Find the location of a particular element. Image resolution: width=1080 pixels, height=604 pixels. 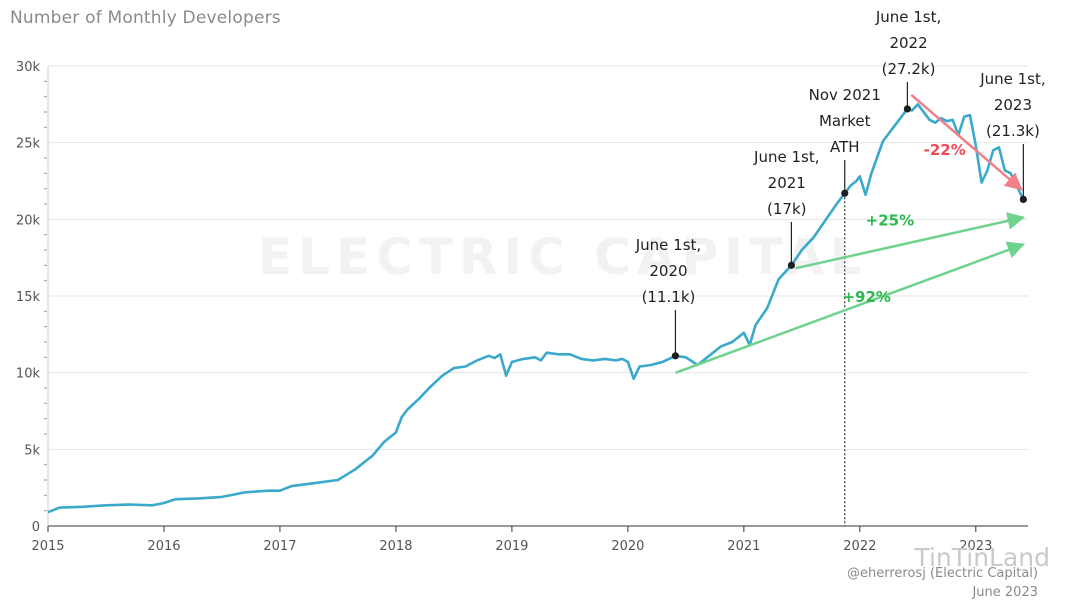

source-date: June 2023 is located at coordinates (1005, 592).